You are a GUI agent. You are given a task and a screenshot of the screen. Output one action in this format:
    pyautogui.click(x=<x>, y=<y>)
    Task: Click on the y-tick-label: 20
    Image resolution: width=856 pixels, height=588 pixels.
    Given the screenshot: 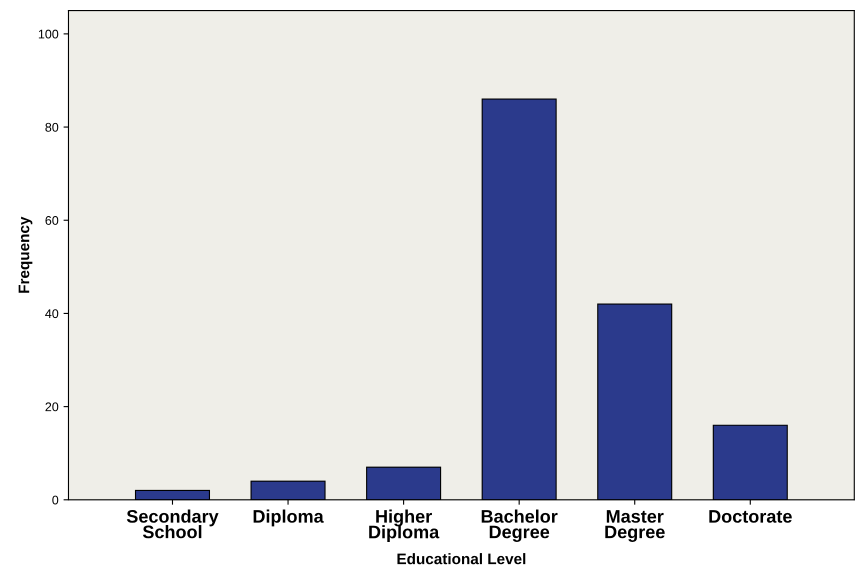 What is the action you would take?
    pyautogui.click(x=51, y=407)
    